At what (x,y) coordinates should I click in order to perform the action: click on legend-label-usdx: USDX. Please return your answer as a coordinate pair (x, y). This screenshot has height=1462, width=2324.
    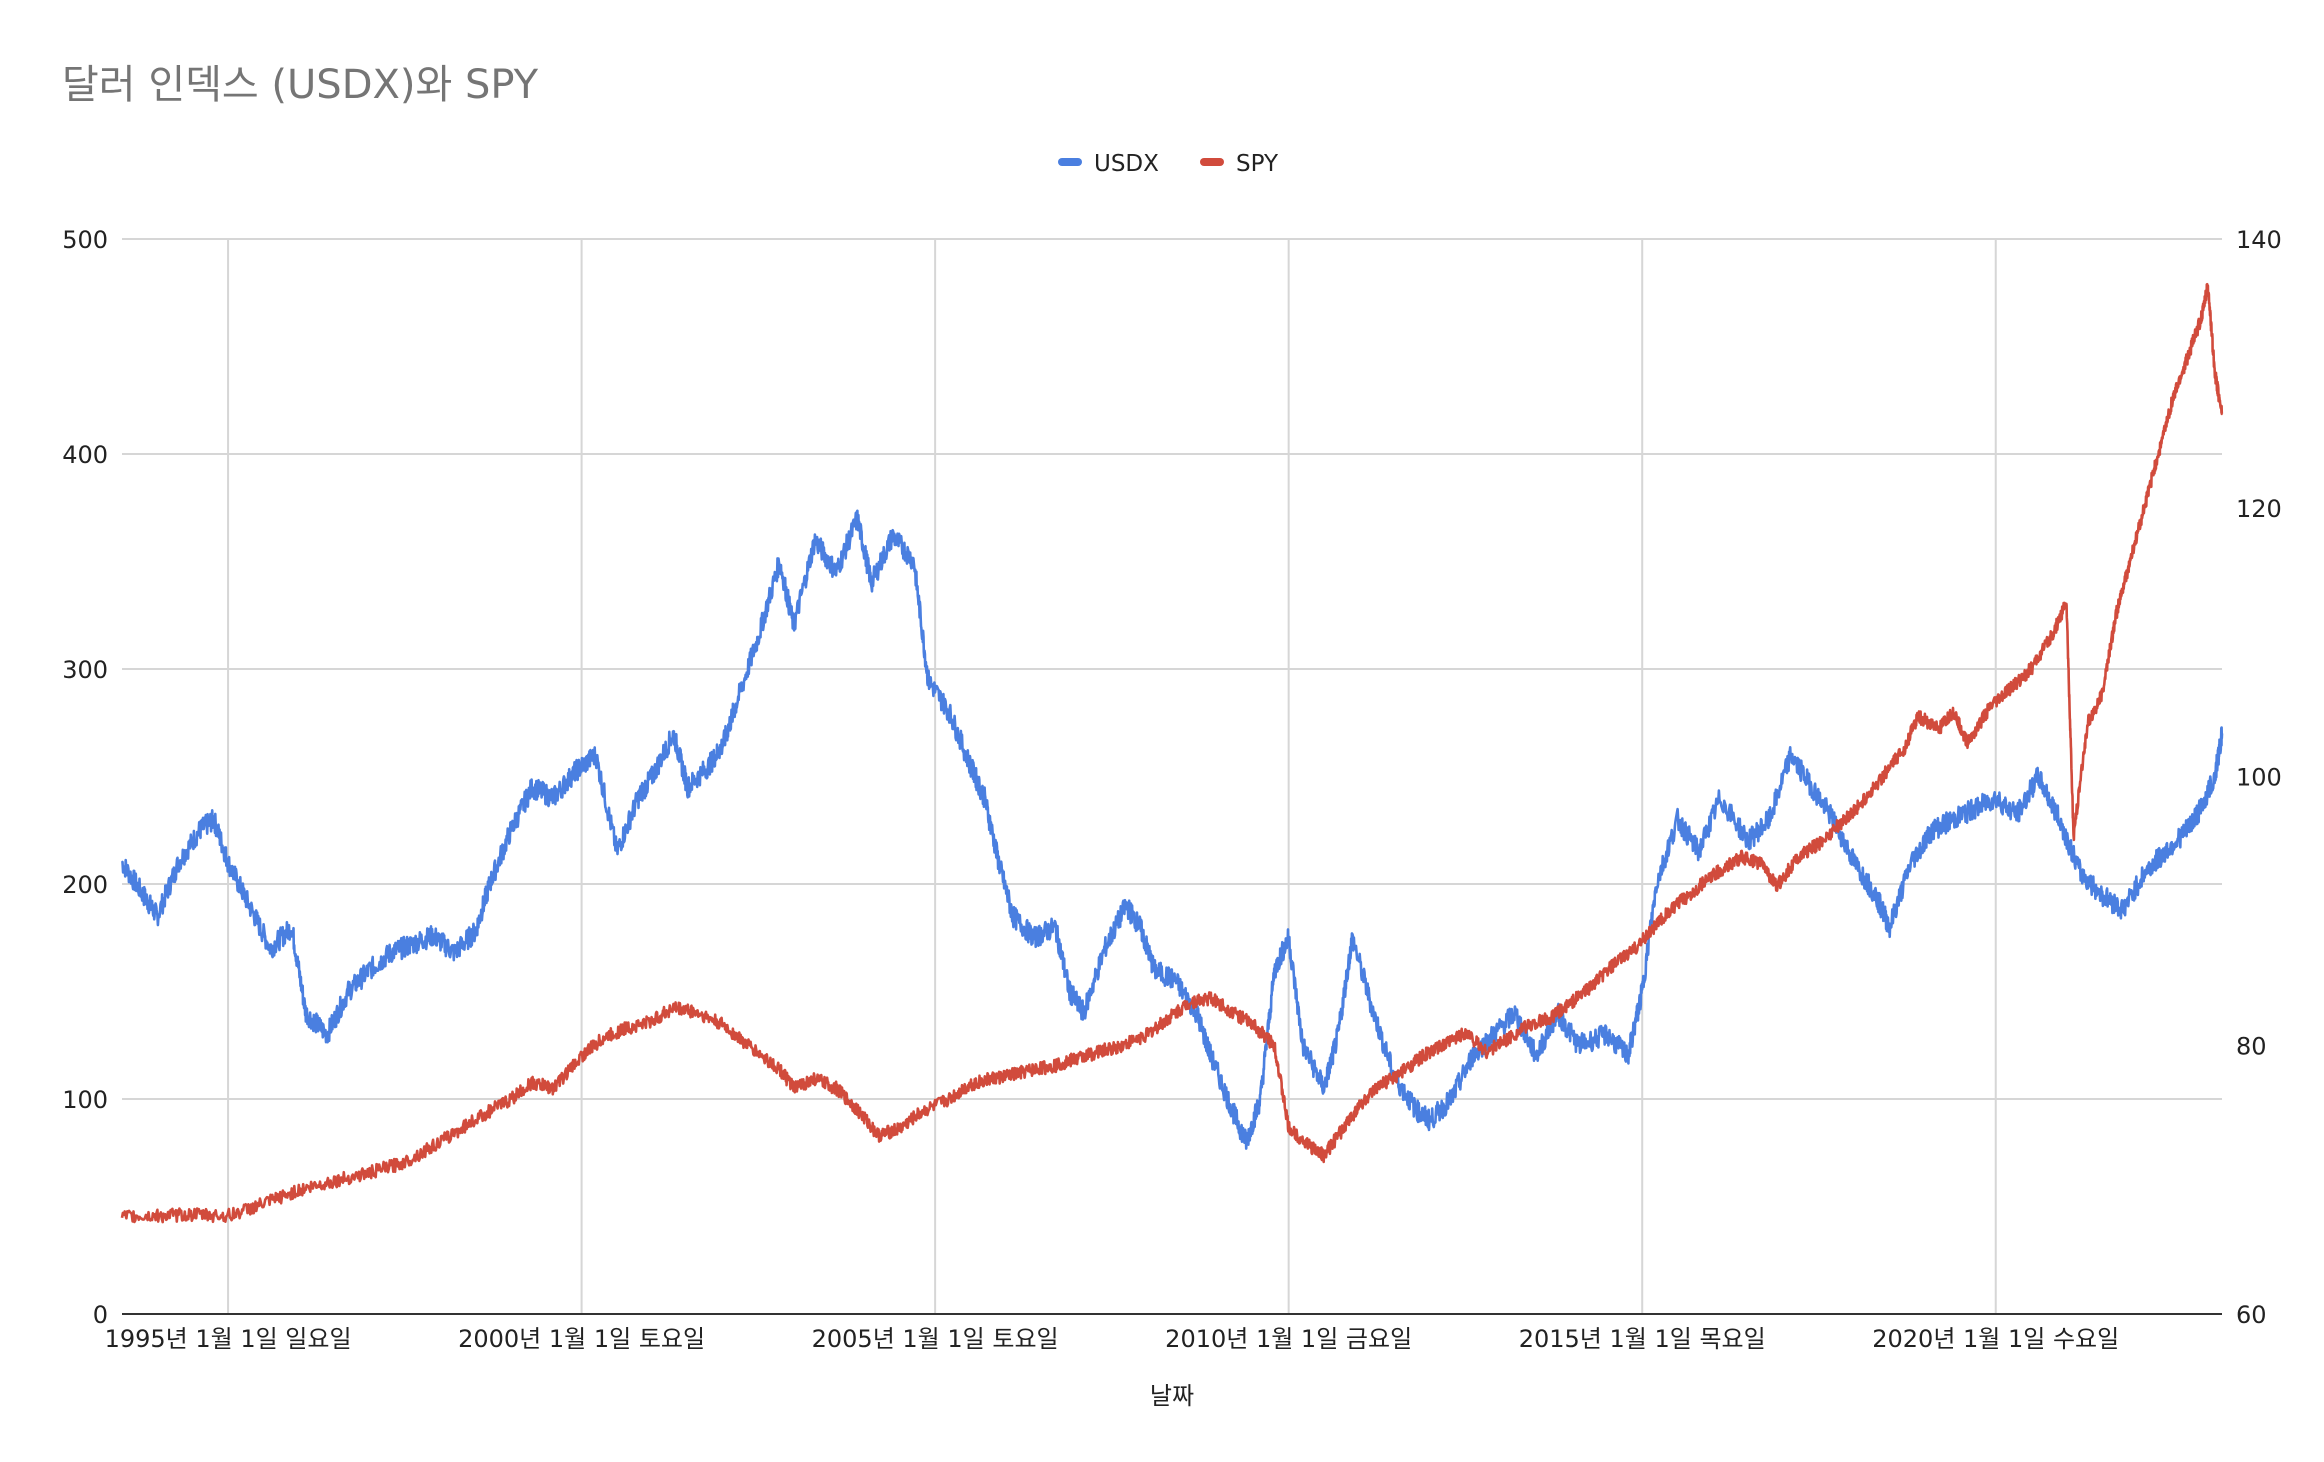
    Looking at the image, I should click on (1126, 164).